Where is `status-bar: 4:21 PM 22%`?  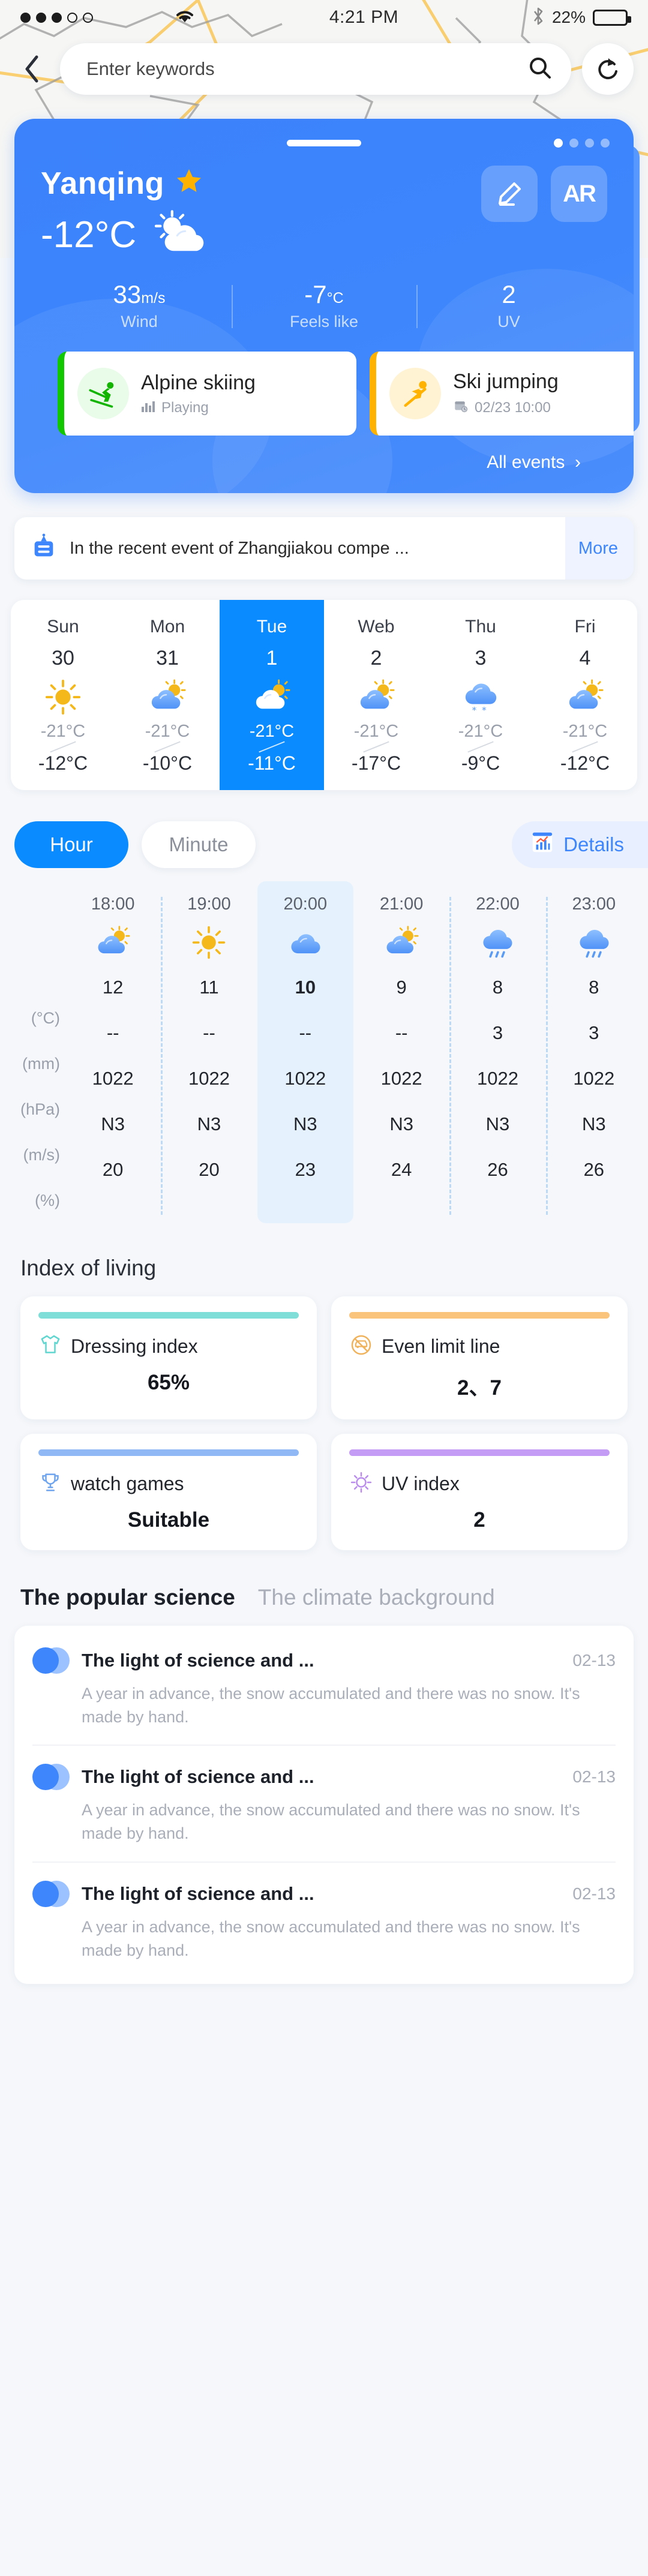
status-bar: 4:21 PM 22% is located at coordinates (324, 17).